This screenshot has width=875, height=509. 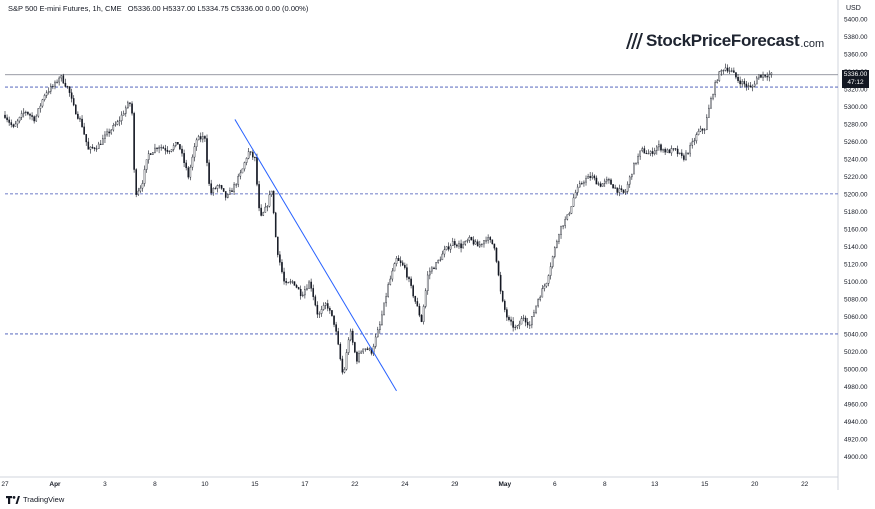 What do you see at coordinates (853, 8) in the screenshot?
I see `currency-label: USD` at bounding box center [853, 8].